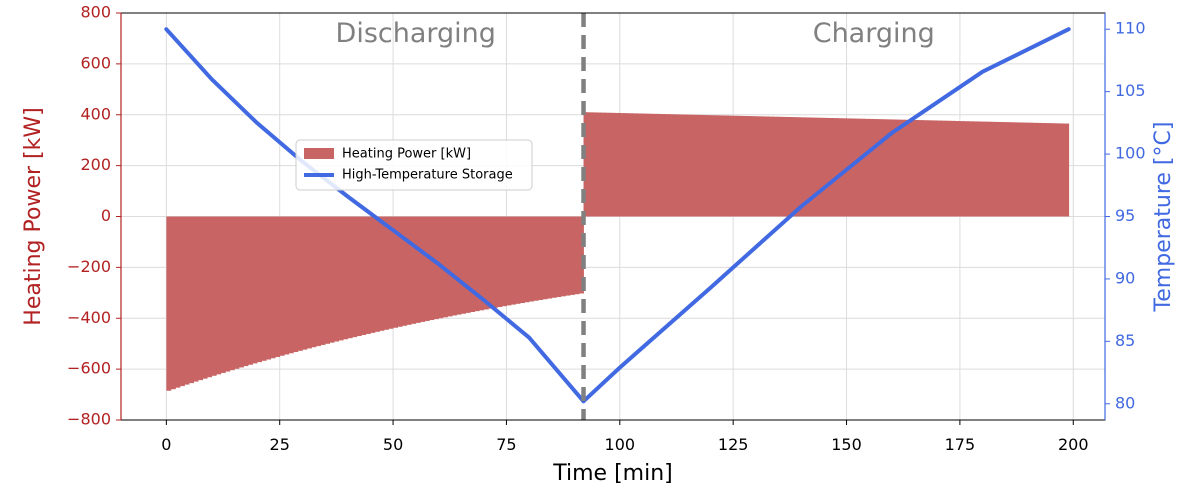  What do you see at coordinates (166, 444) in the screenshot?
I see `x-tick-label: 0` at bounding box center [166, 444].